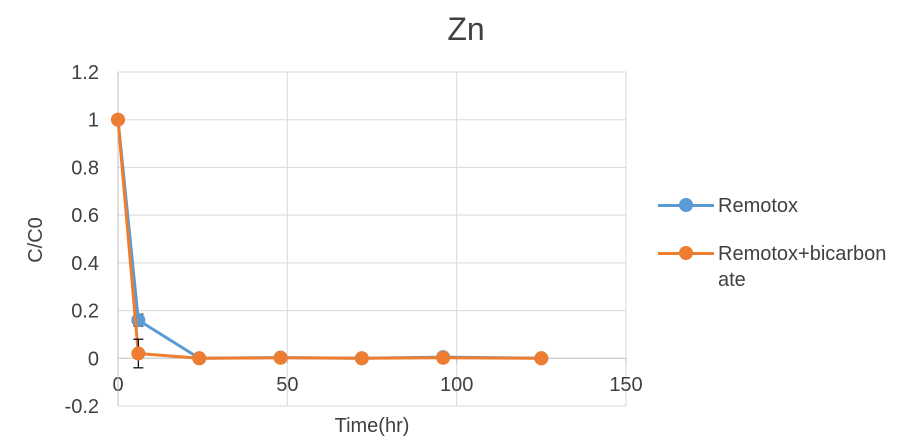  What do you see at coordinates (85, 264) in the screenshot?
I see `y-tick-label: 0.4` at bounding box center [85, 264].